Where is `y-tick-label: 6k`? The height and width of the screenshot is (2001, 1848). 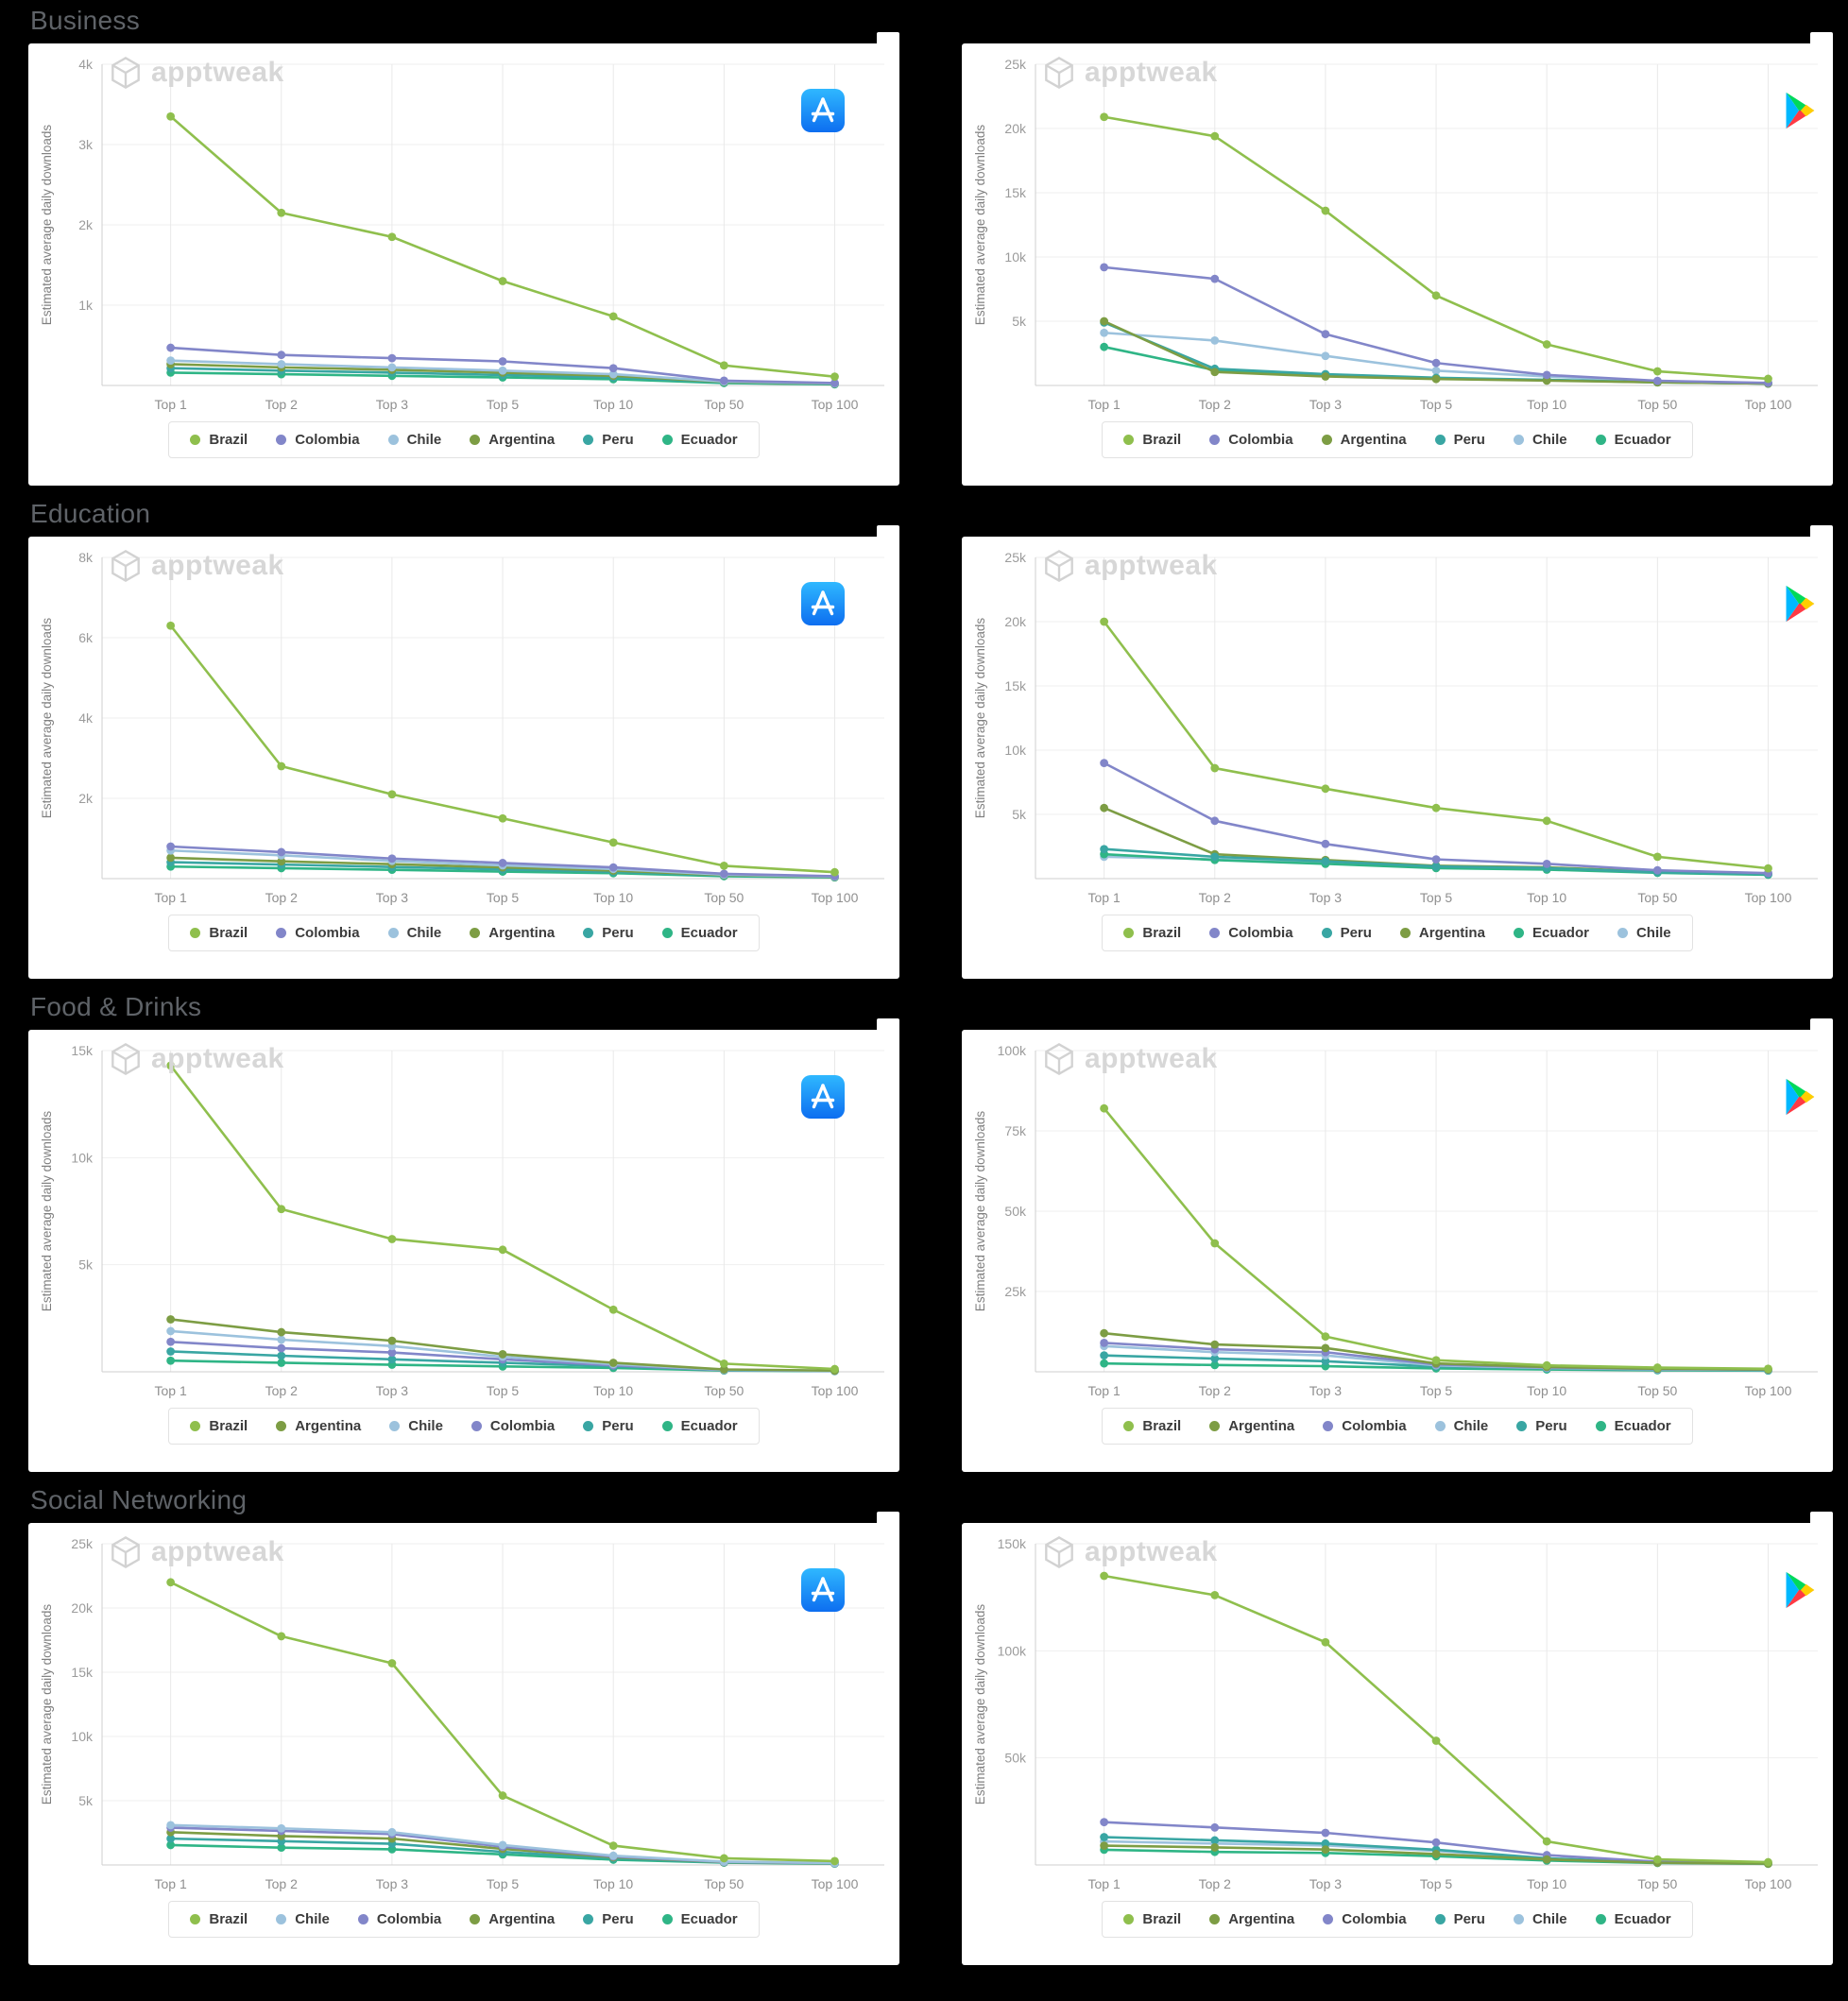 y-tick-label: 6k is located at coordinates (86, 637).